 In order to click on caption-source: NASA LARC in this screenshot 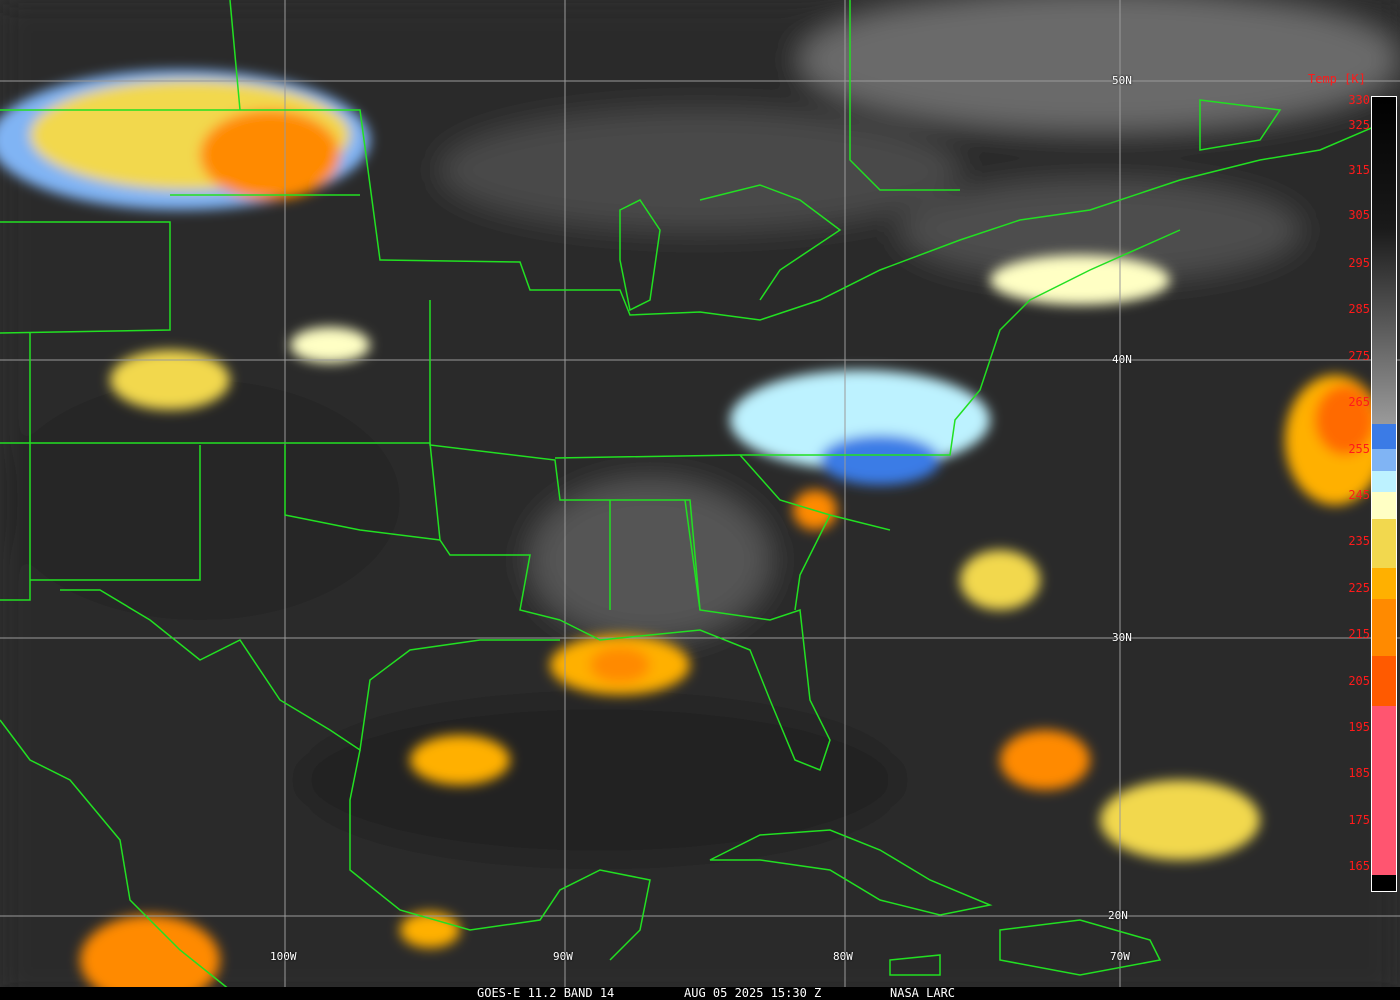, I will do `click(923, 993)`.